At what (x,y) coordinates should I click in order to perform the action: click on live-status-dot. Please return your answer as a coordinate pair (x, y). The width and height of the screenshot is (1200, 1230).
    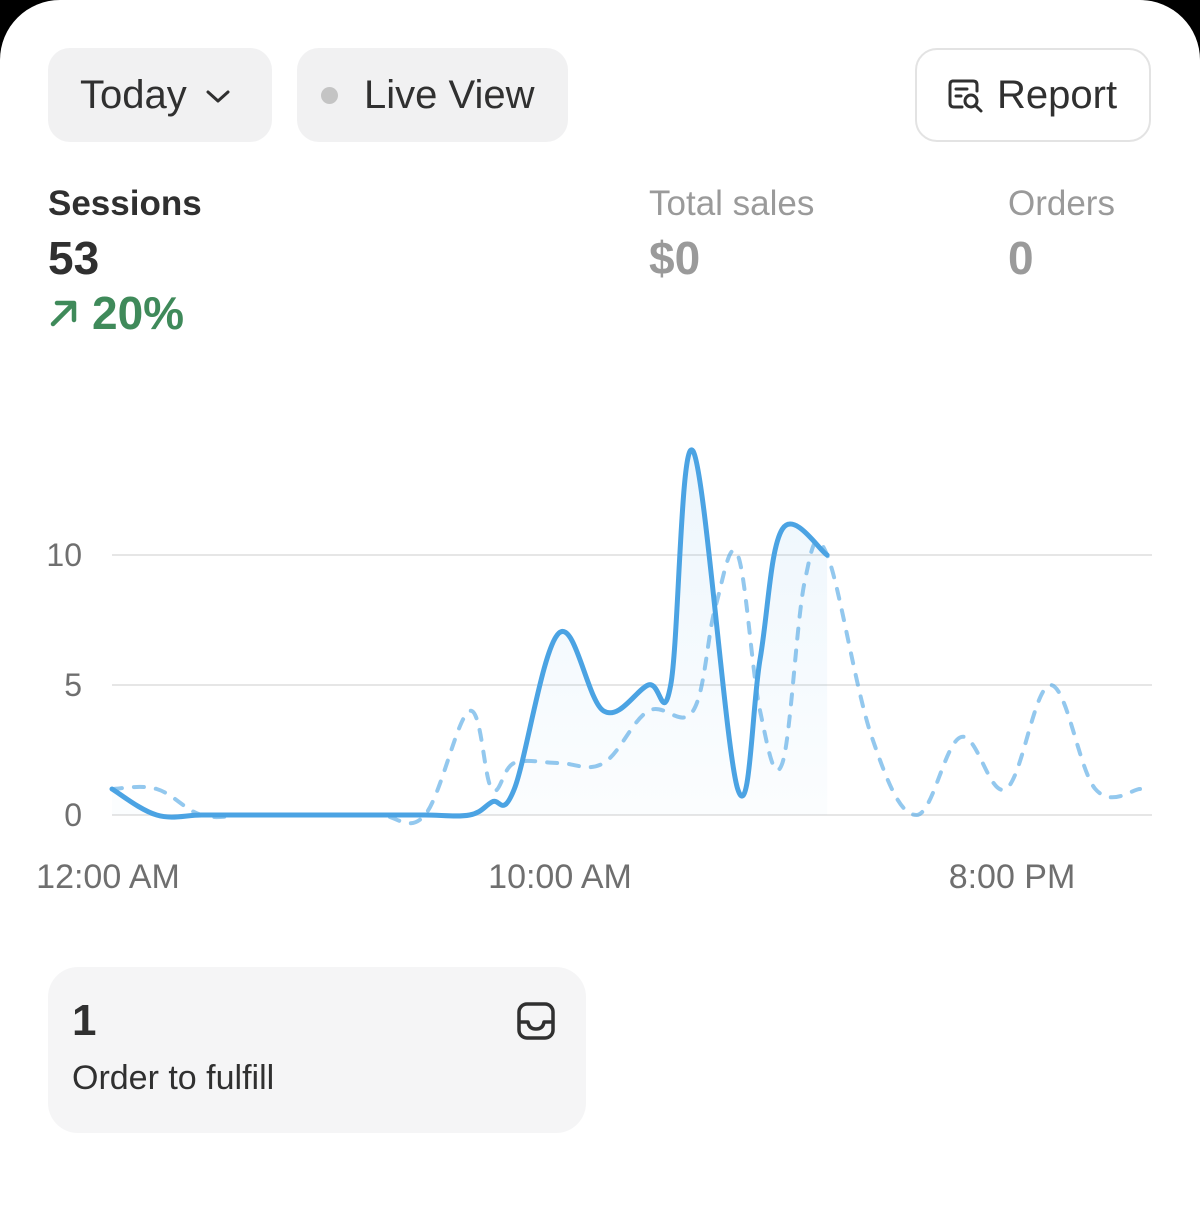
    Looking at the image, I should click on (329, 95).